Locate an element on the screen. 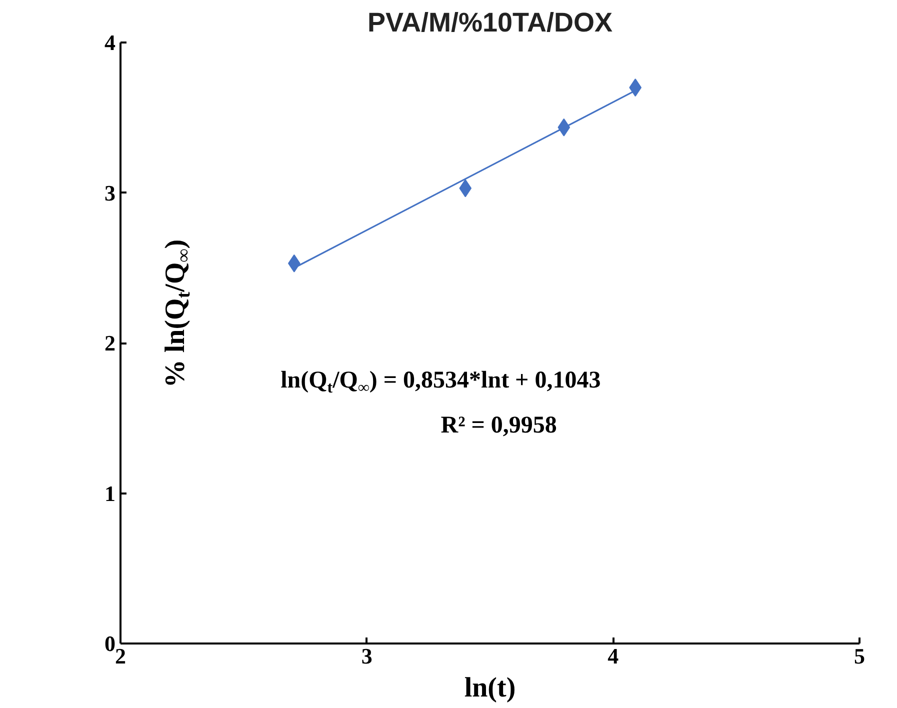 This screenshot has height=708, width=897. y-tick-label: 0 is located at coordinates (110, 643).